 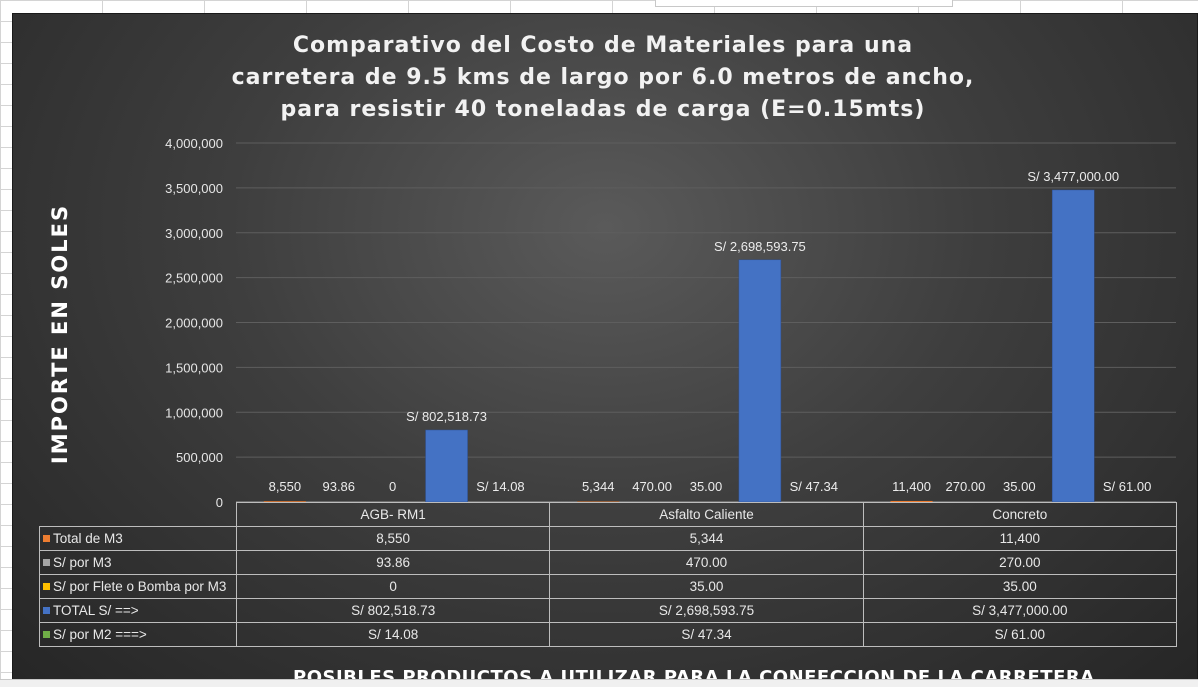 What do you see at coordinates (760, 246) in the screenshot?
I see `data-label: S/ 2,698,593.75` at bounding box center [760, 246].